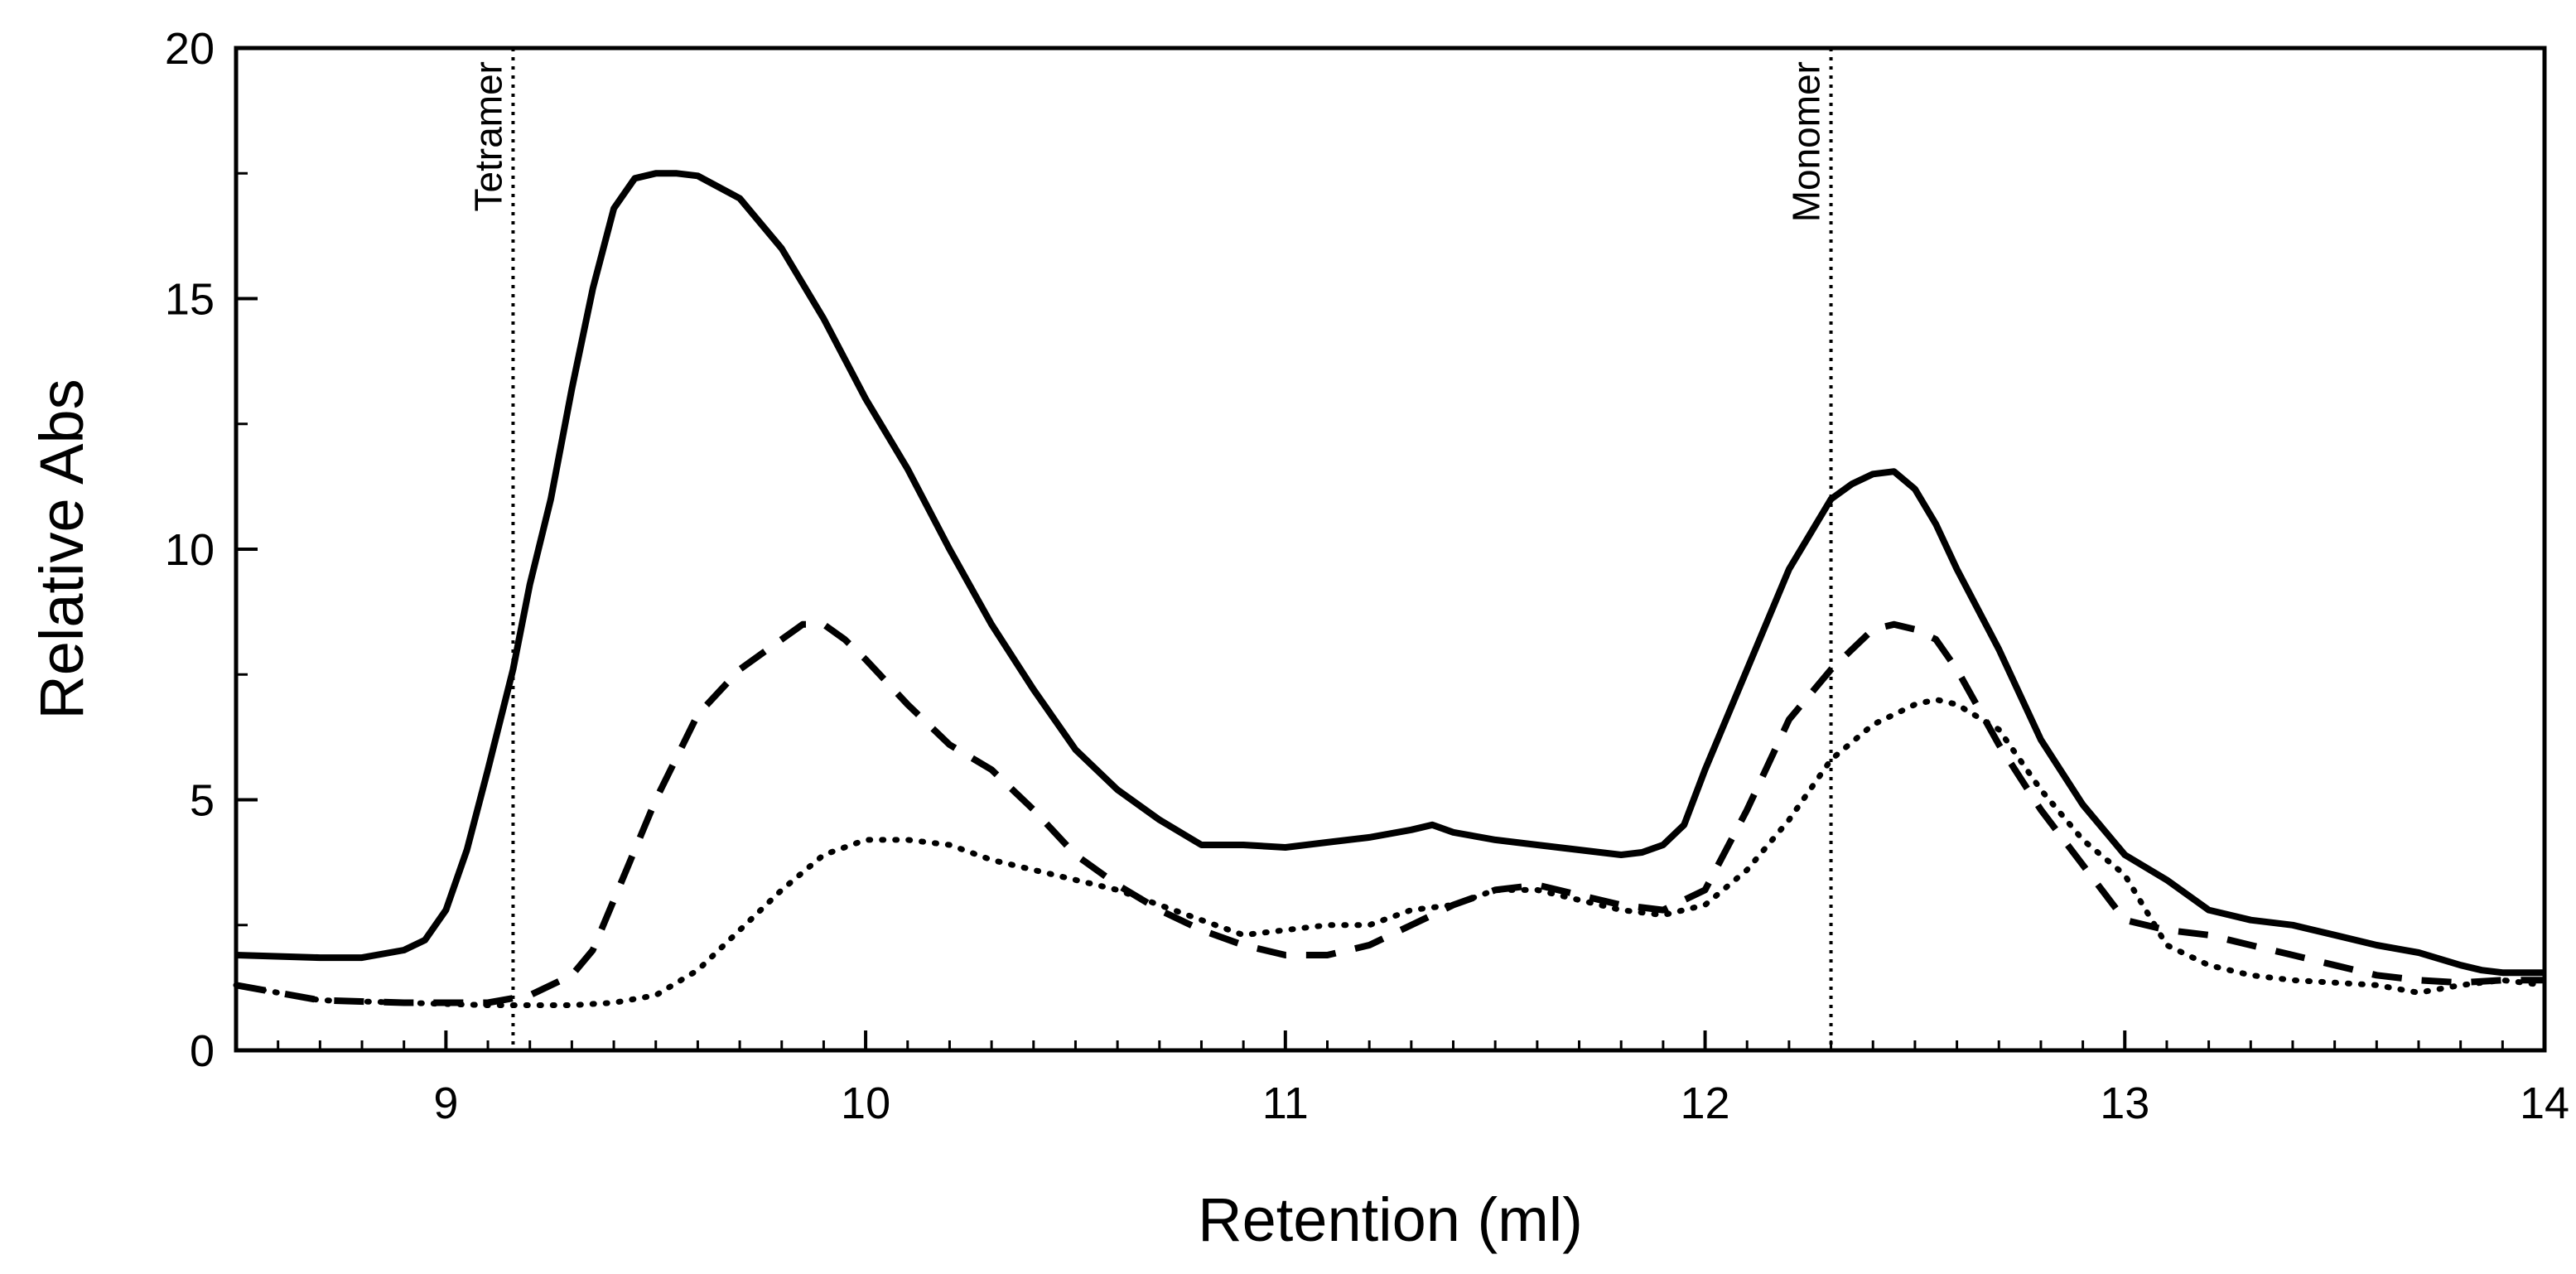  Describe the element at coordinates (446, 1104) in the screenshot. I see `x-tick-label: 9` at that location.